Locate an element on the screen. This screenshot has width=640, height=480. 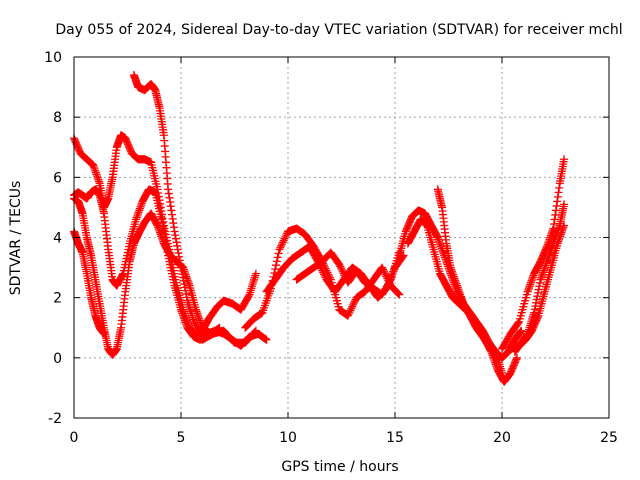
series-satellite-track-g is located at coordinates (335, 272).